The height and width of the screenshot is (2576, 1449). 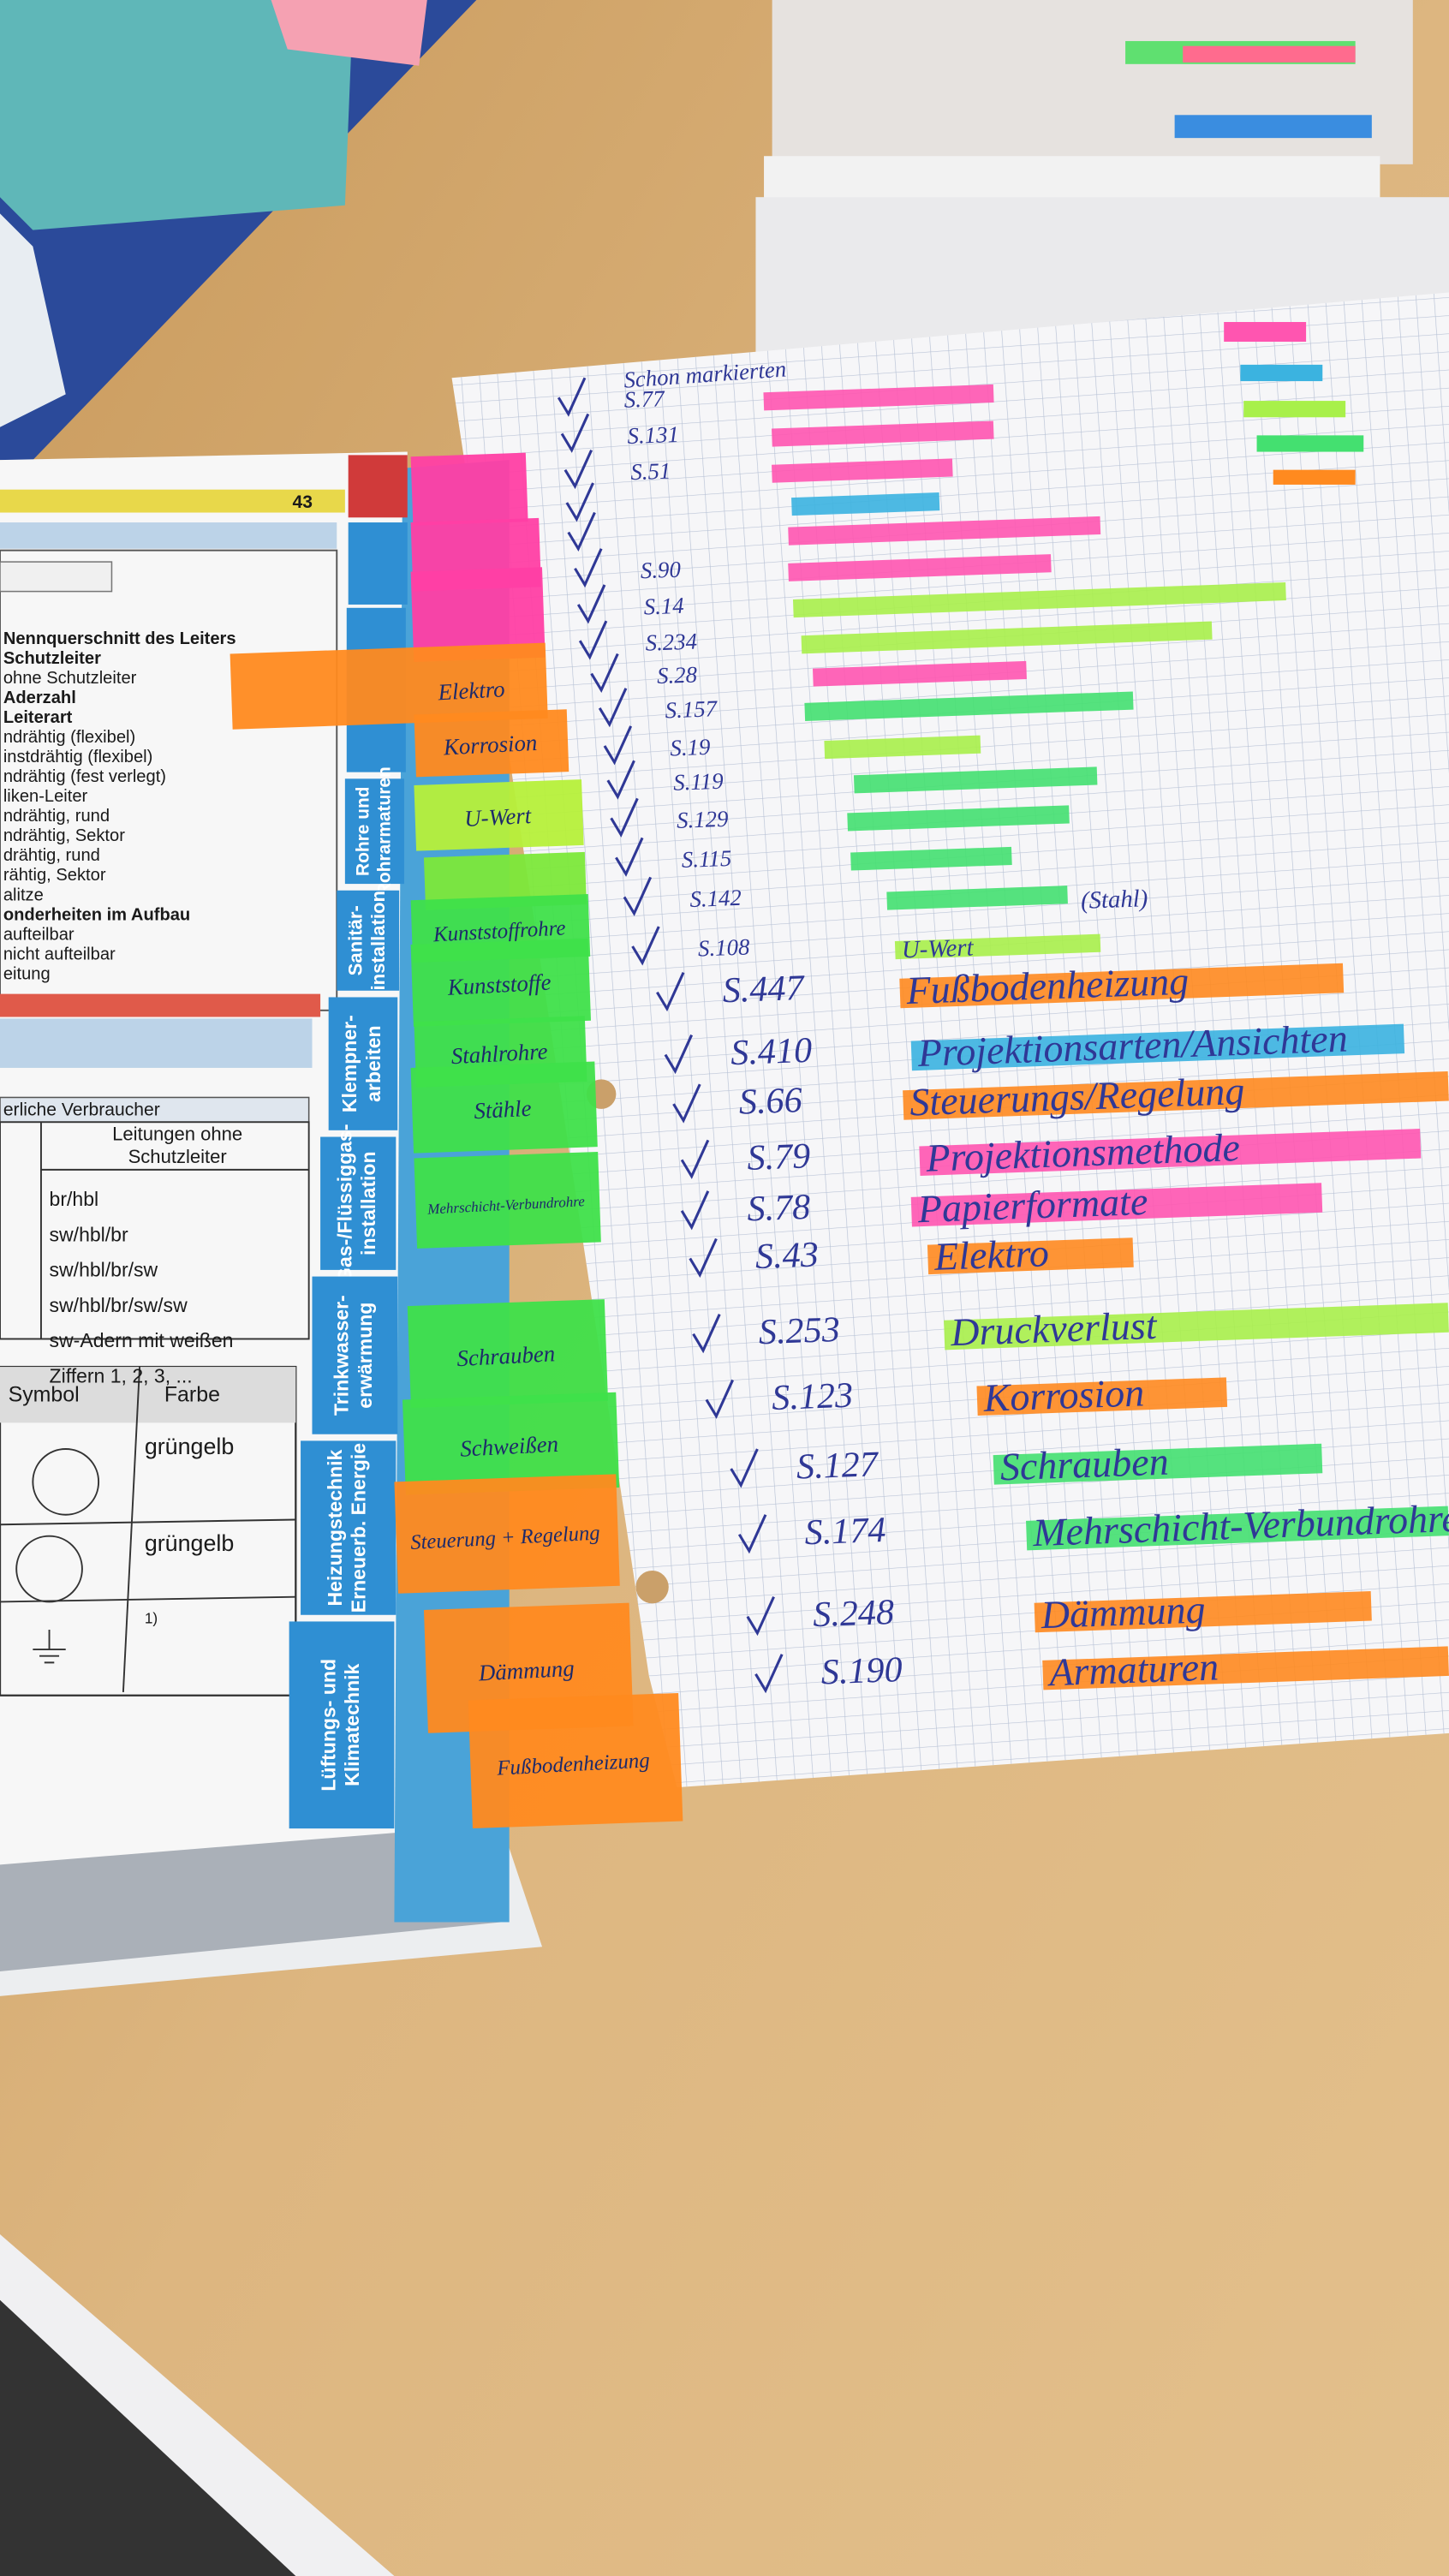 I want to click on table-caption: erliche Verbraucher, so click(x=81, y=1110).